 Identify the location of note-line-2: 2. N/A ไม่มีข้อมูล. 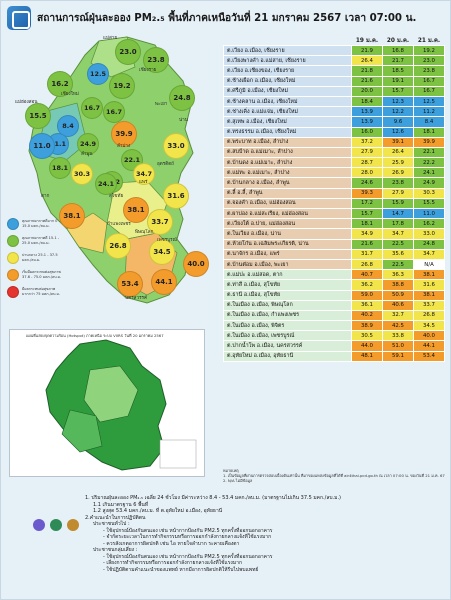
(238, 481).